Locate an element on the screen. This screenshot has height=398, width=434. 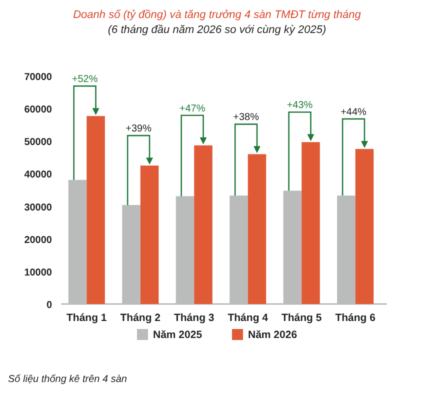
y-tick-label: 30000 is located at coordinates (38, 208).